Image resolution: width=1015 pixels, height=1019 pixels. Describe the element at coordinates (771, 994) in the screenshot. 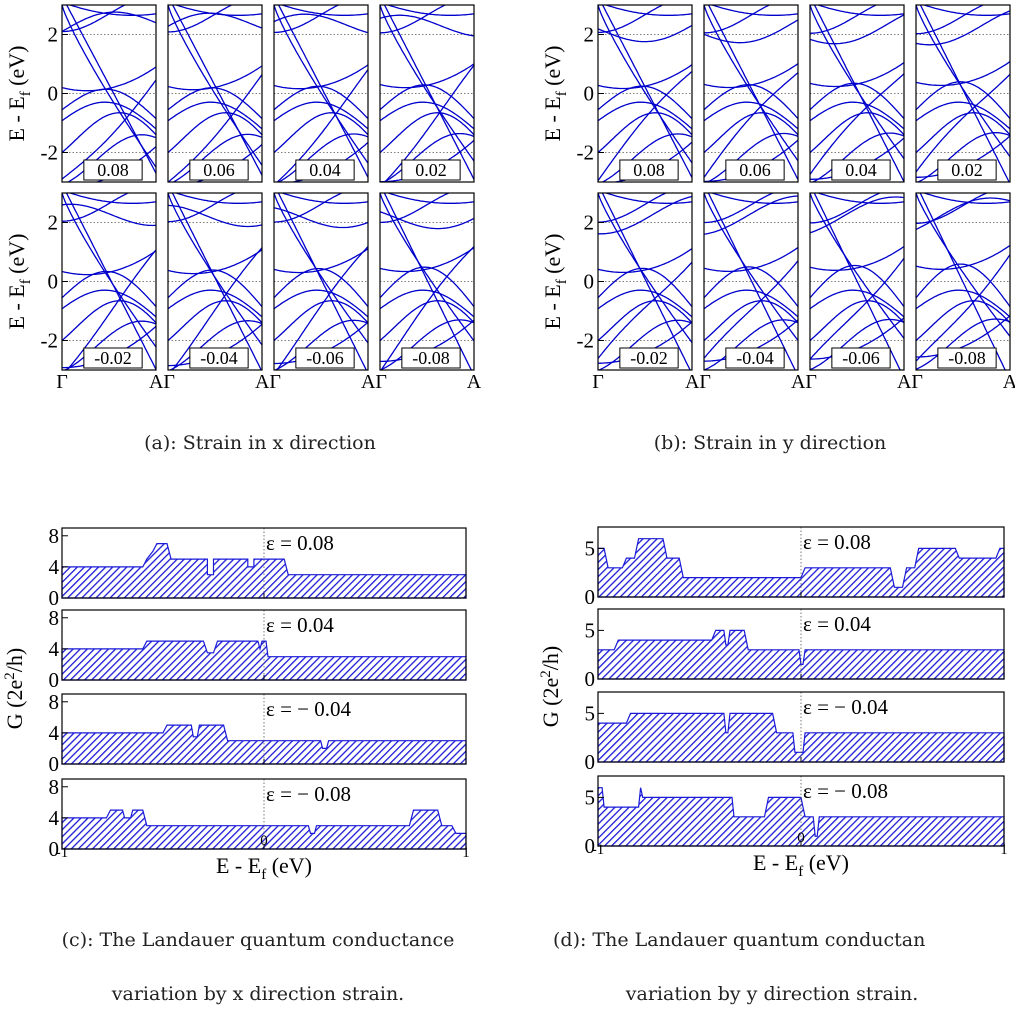

I see `caption-d-line2: variation by y direction strain.` at that location.